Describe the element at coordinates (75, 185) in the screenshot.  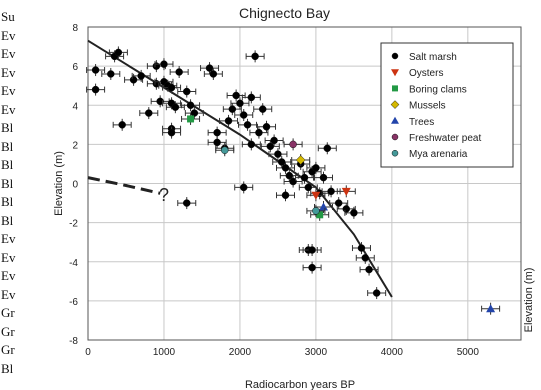
I see `y-tick-label: 0` at that location.